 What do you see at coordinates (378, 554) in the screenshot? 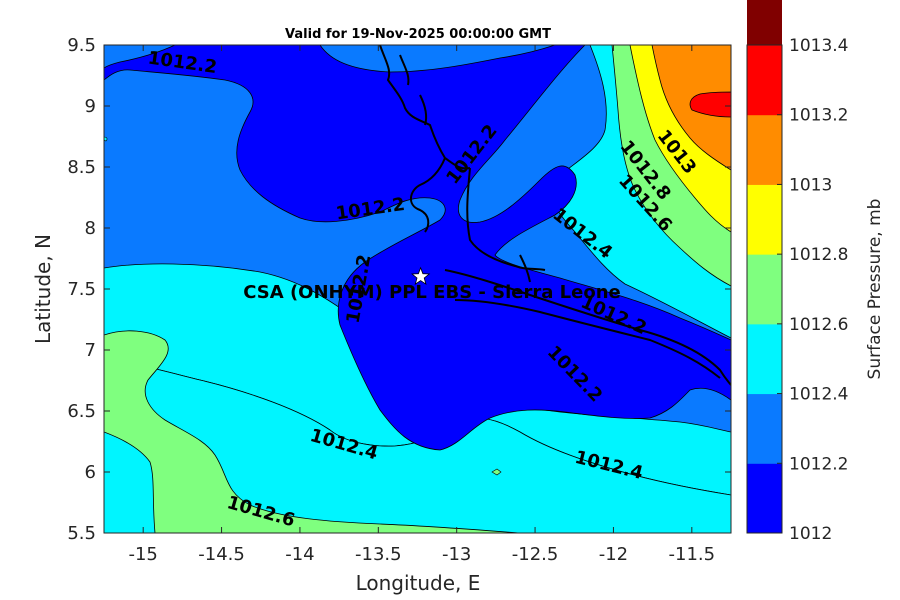
I see `x-tick-label: -13.5` at bounding box center [378, 554].